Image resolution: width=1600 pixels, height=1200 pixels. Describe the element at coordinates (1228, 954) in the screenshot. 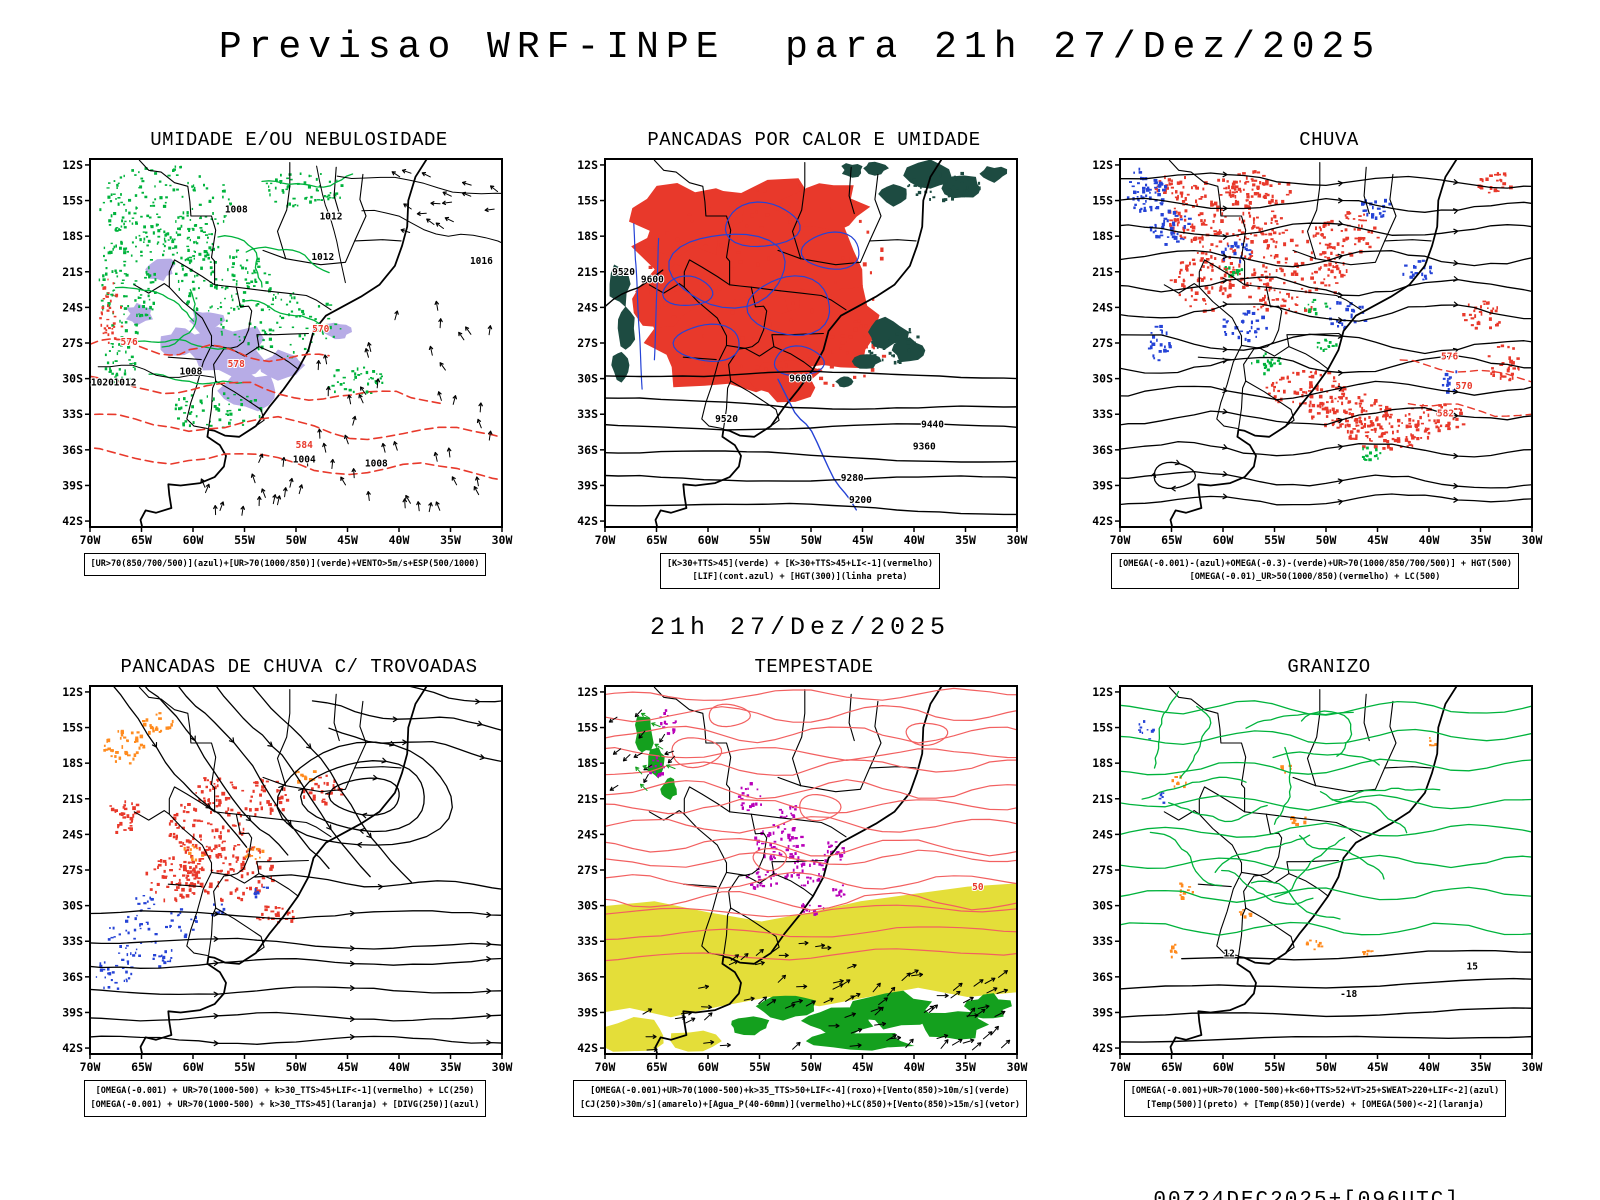

I see `contour-label: 12` at that location.